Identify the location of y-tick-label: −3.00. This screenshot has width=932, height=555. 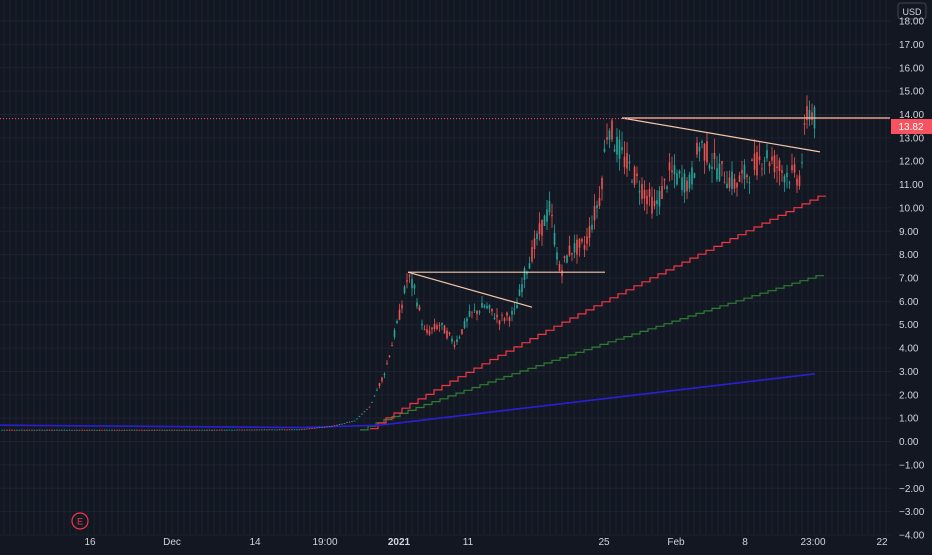
(912, 512).